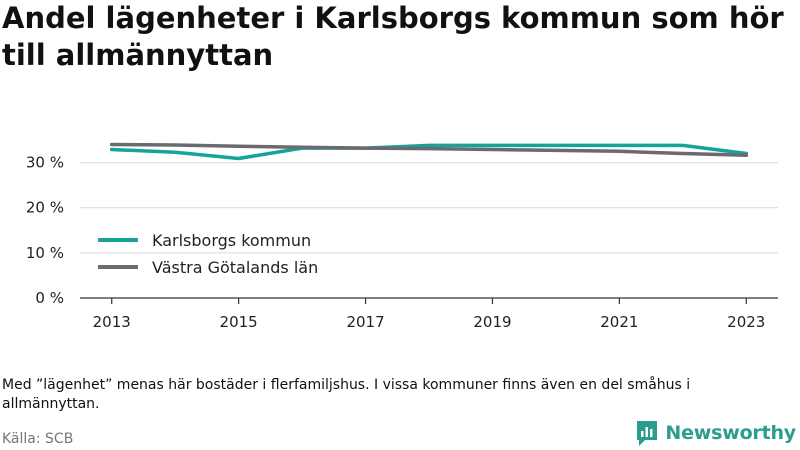 The height and width of the screenshot is (450, 800). What do you see at coordinates (112, 322) in the screenshot?
I see `x-tick-label: 2013` at bounding box center [112, 322].